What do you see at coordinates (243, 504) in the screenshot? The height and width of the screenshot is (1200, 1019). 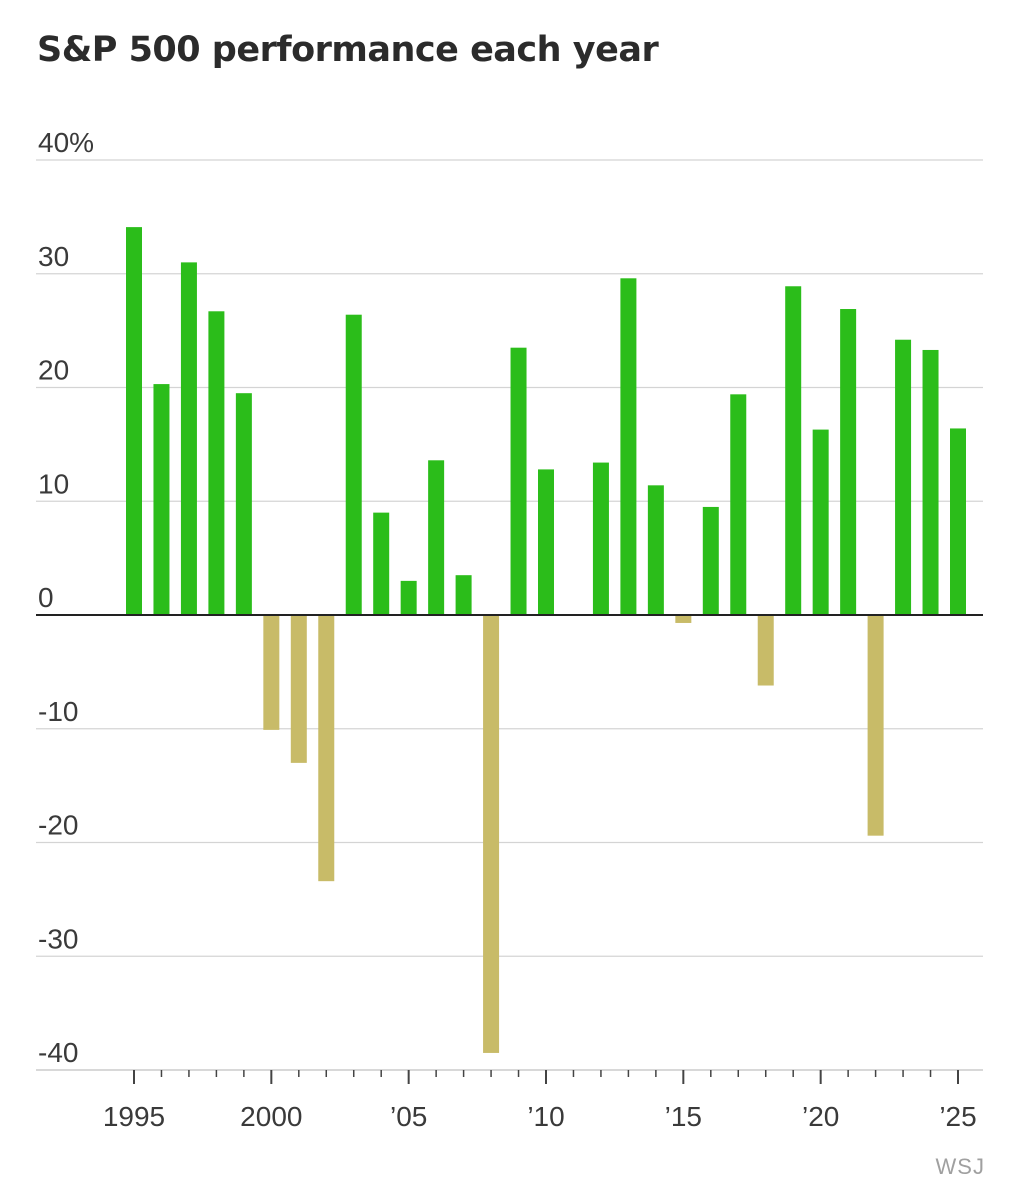 I see `bar-1999` at bounding box center [243, 504].